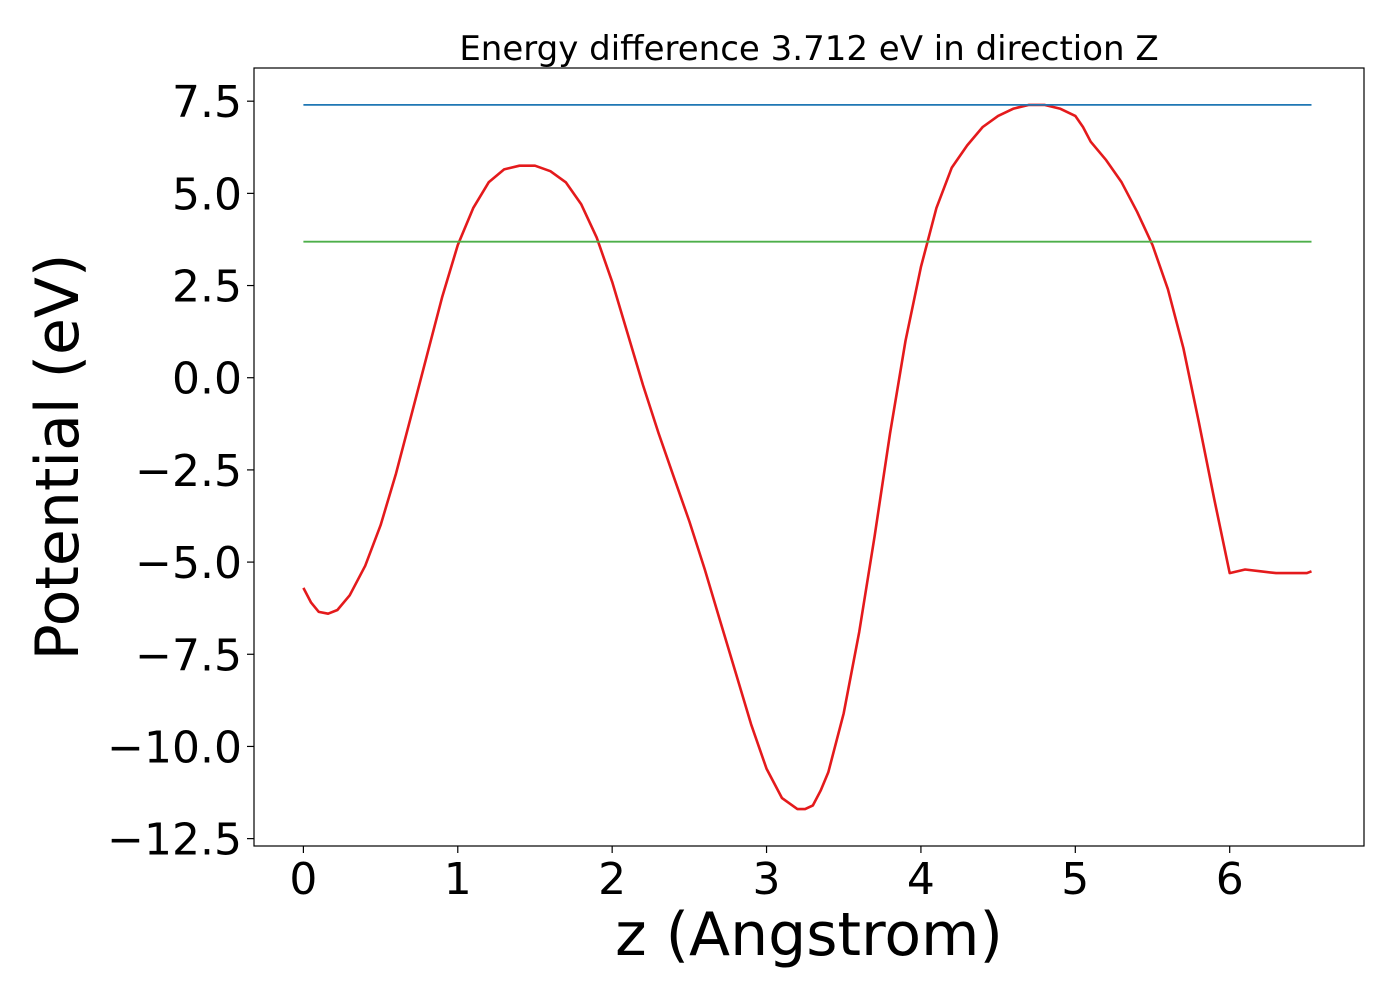 The width and height of the screenshot is (1400, 1000). Describe the element at coordinates (612, 879) in the screenshot. I see `x-tick-label: 2` at that location.